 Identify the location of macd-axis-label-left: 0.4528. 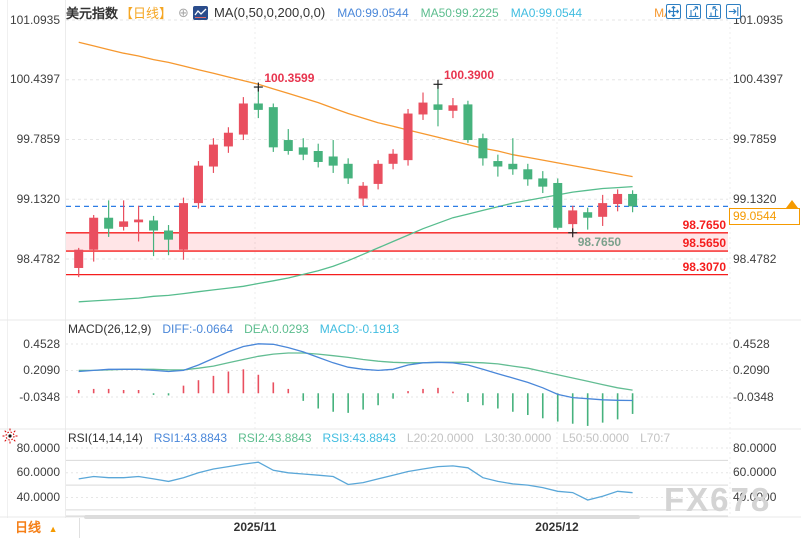
(41, 343).